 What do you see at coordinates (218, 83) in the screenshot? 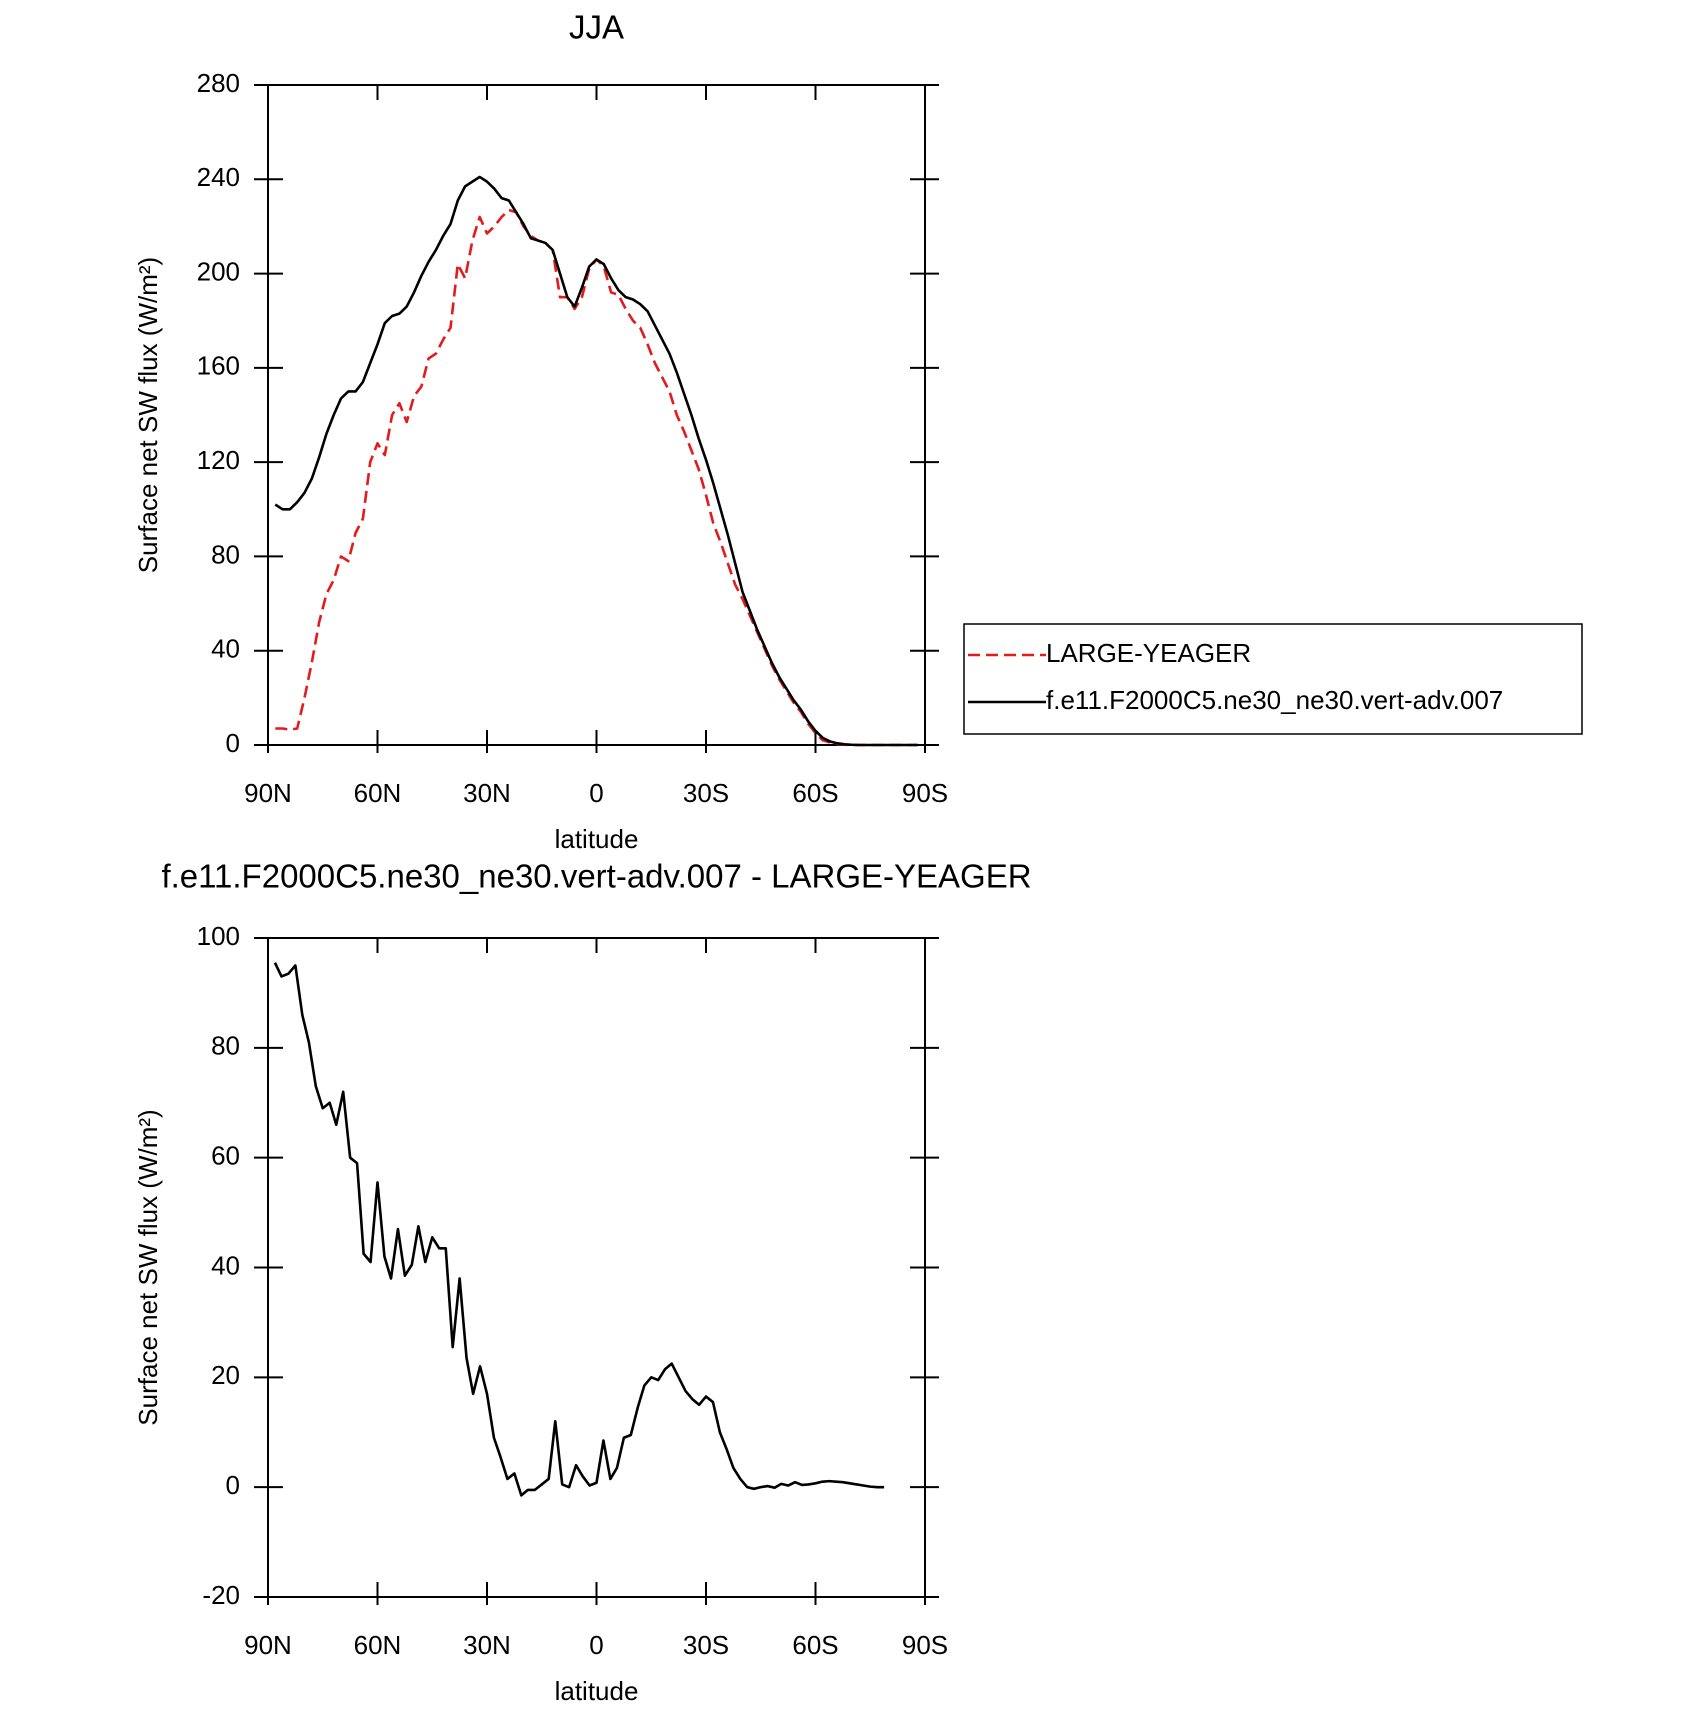
I see `y-tick-label: 280` at bounding box center [218, 83].